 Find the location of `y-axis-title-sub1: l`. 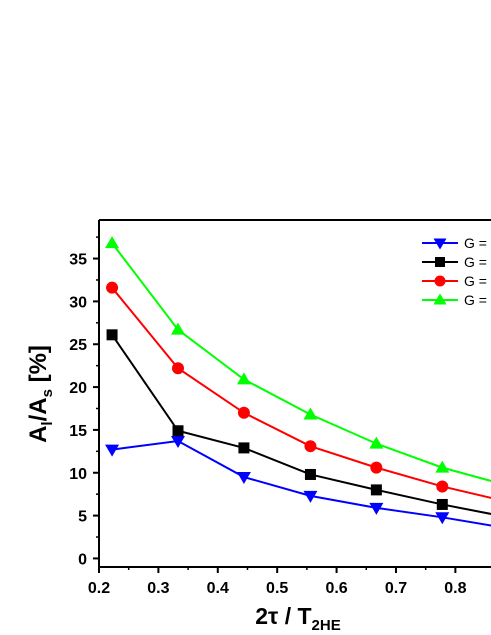

y-axis-title-sub1: l is located at coordinates (47, 423).